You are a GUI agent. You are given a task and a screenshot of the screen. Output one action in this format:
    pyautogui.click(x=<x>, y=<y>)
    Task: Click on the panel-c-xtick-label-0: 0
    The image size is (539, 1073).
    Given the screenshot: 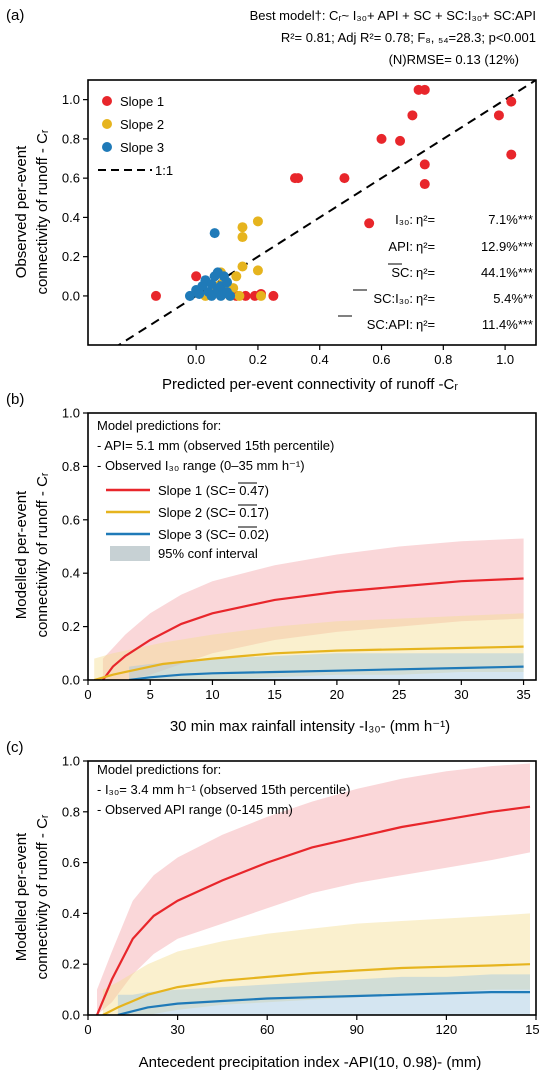 What is the action you would take?
    pyautogui.click(x=87, y=1029)
    